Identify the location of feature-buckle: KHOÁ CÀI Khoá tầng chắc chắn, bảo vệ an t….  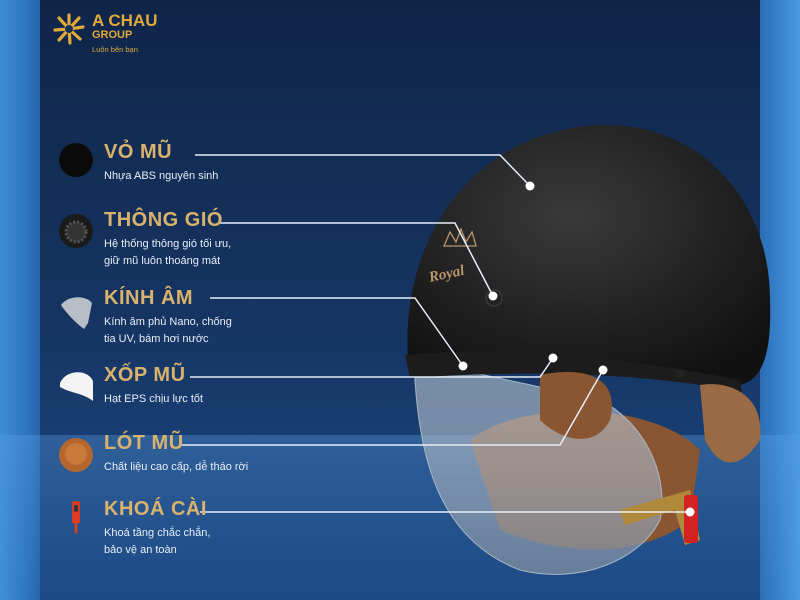
(157, 528).